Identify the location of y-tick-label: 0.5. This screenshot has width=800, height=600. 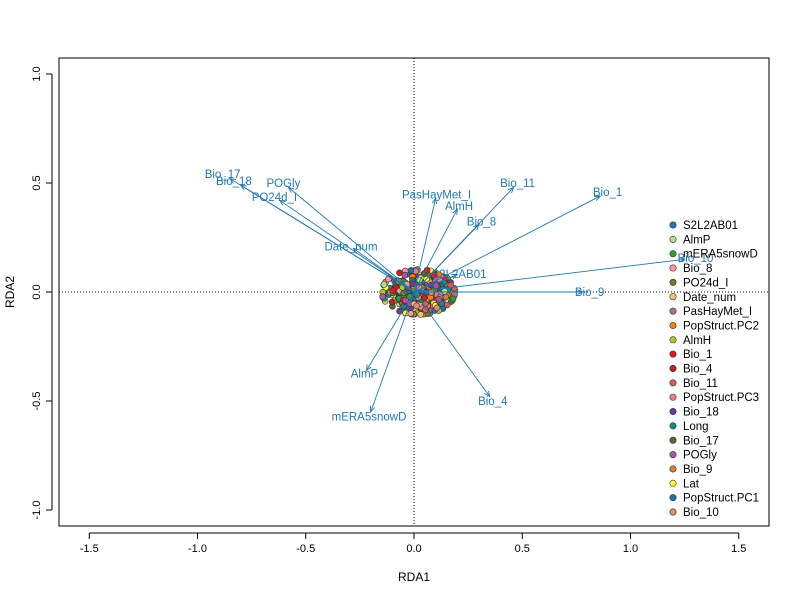
(37, 182).